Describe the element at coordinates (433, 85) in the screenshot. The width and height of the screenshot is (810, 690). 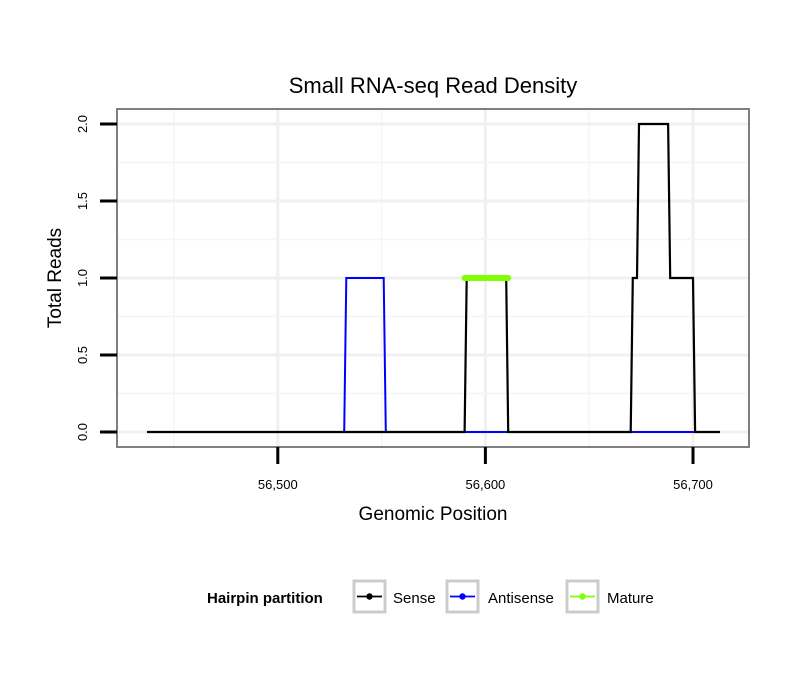
I see `chart-title: Small RNA-seq Read Density` at that location.